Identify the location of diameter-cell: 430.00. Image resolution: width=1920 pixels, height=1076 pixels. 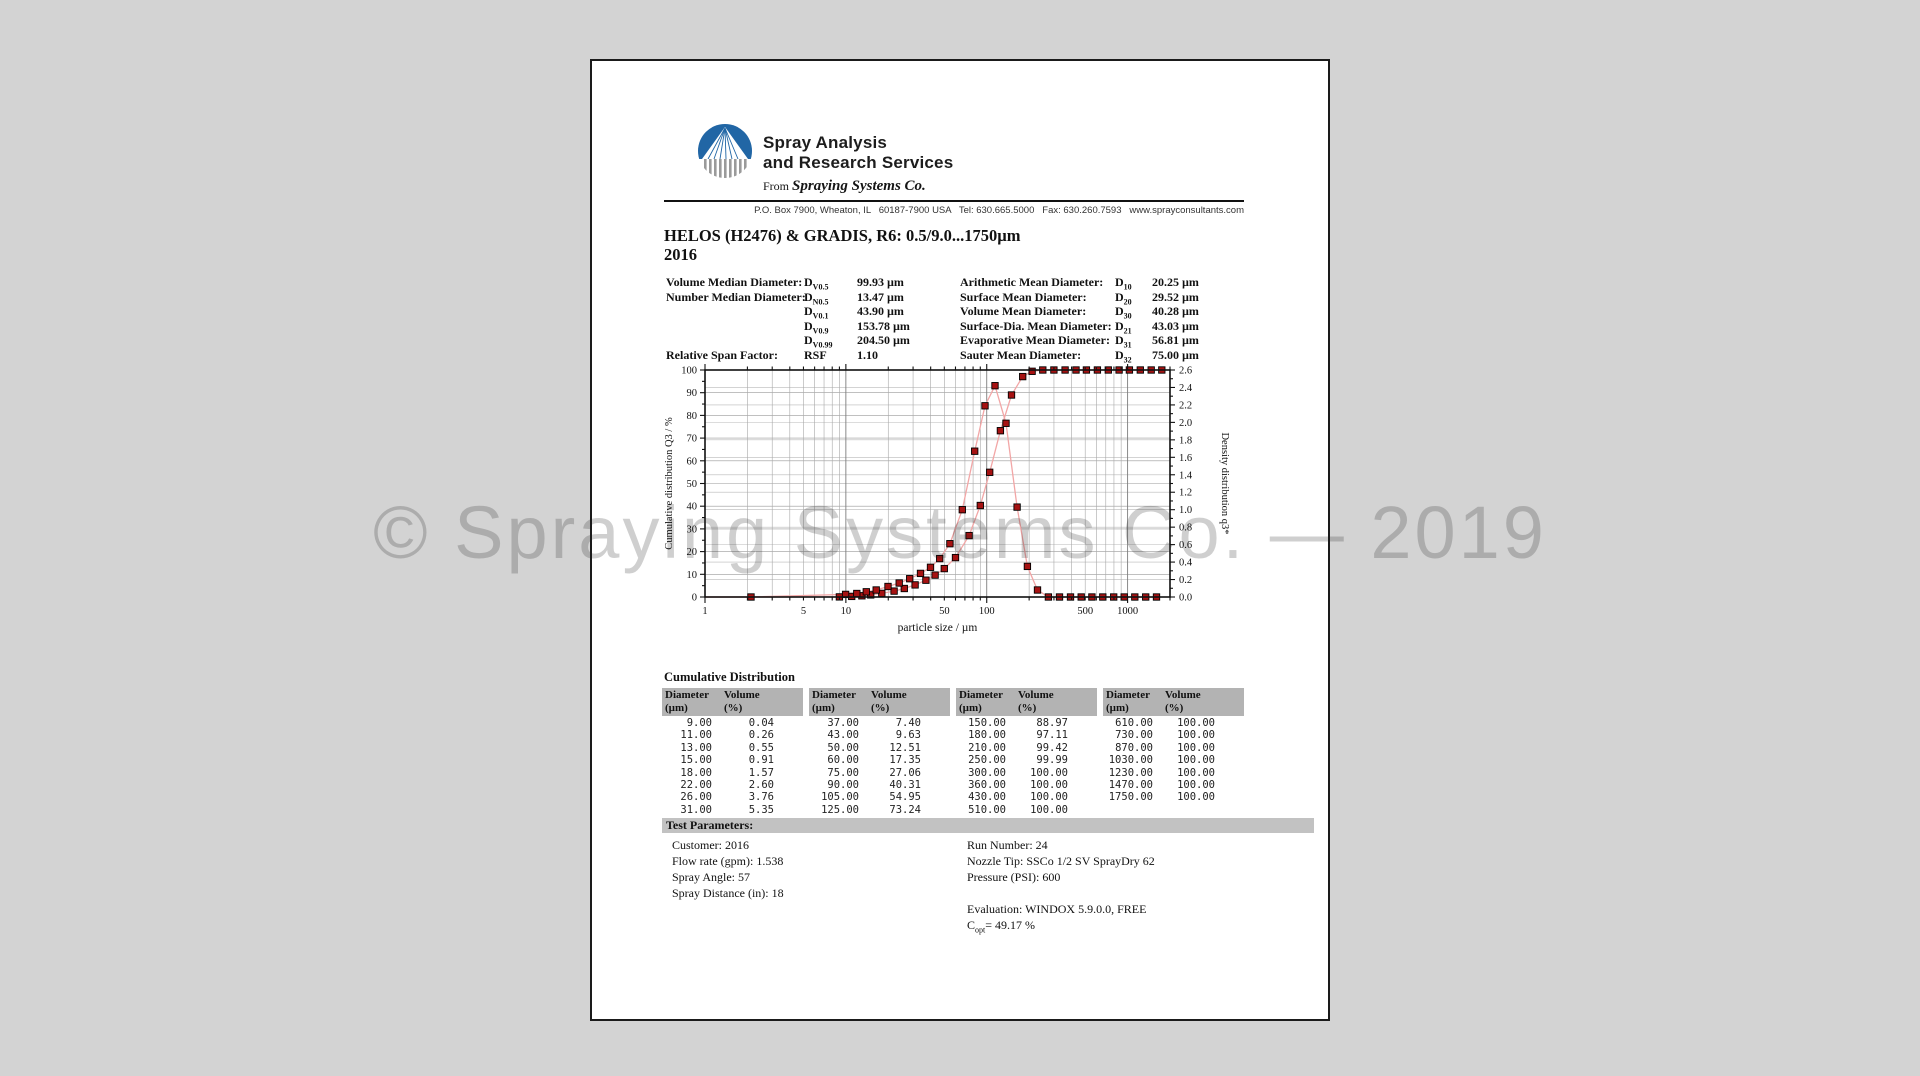
(987, 797).